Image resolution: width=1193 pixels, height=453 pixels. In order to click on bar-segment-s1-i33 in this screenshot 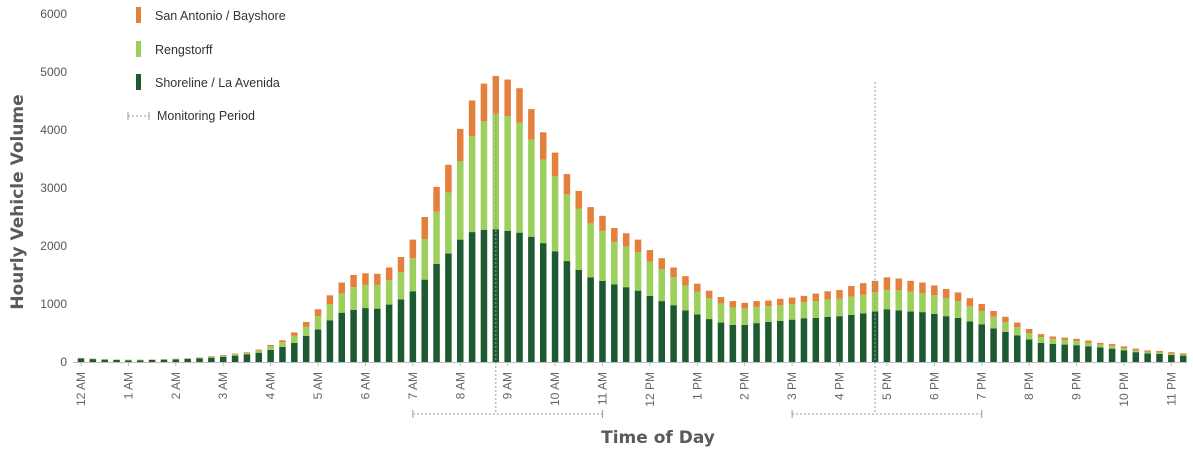, I will do `click(472, 184)`.